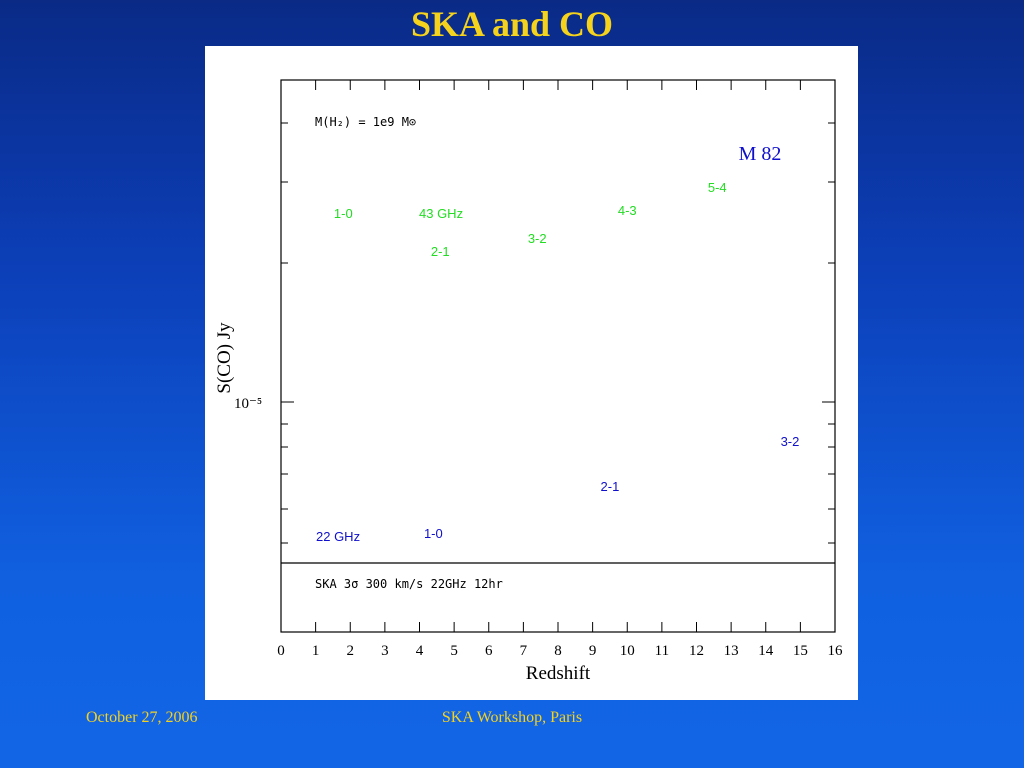  What do you see at coordinates (662, 651) in the screenshot?
I see `x-tick-label: 11` at bounding box center [662, 651].